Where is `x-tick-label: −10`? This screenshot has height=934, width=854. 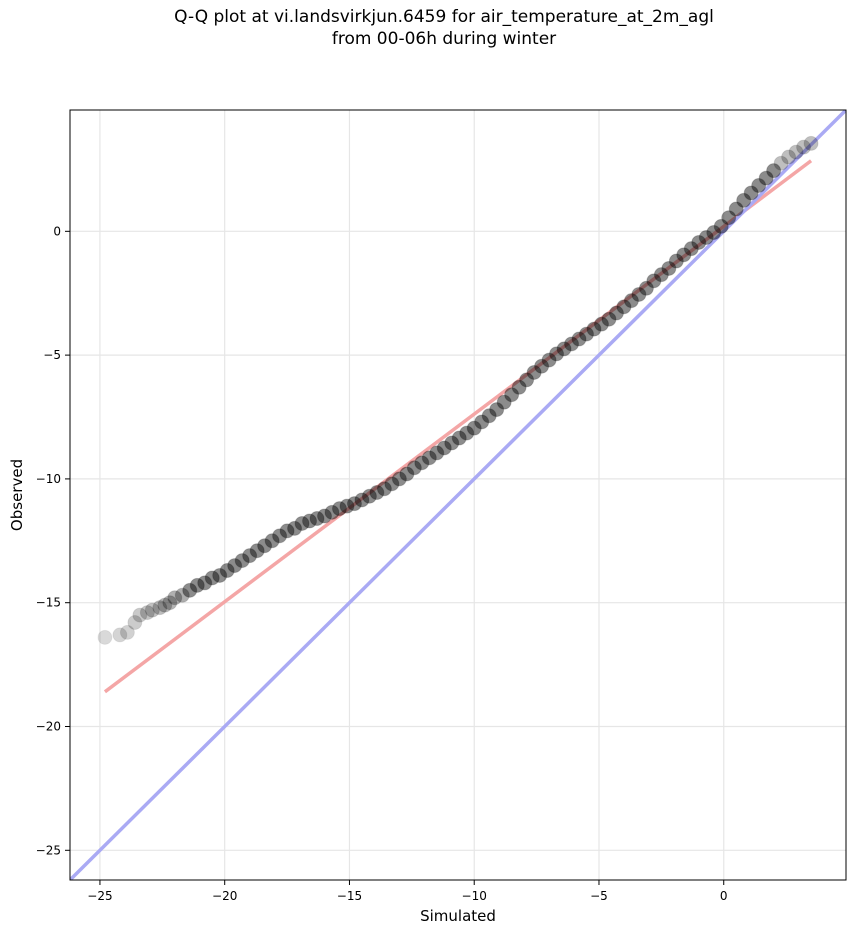 x-tick-label: −10 is located at coordinates (474, 896).